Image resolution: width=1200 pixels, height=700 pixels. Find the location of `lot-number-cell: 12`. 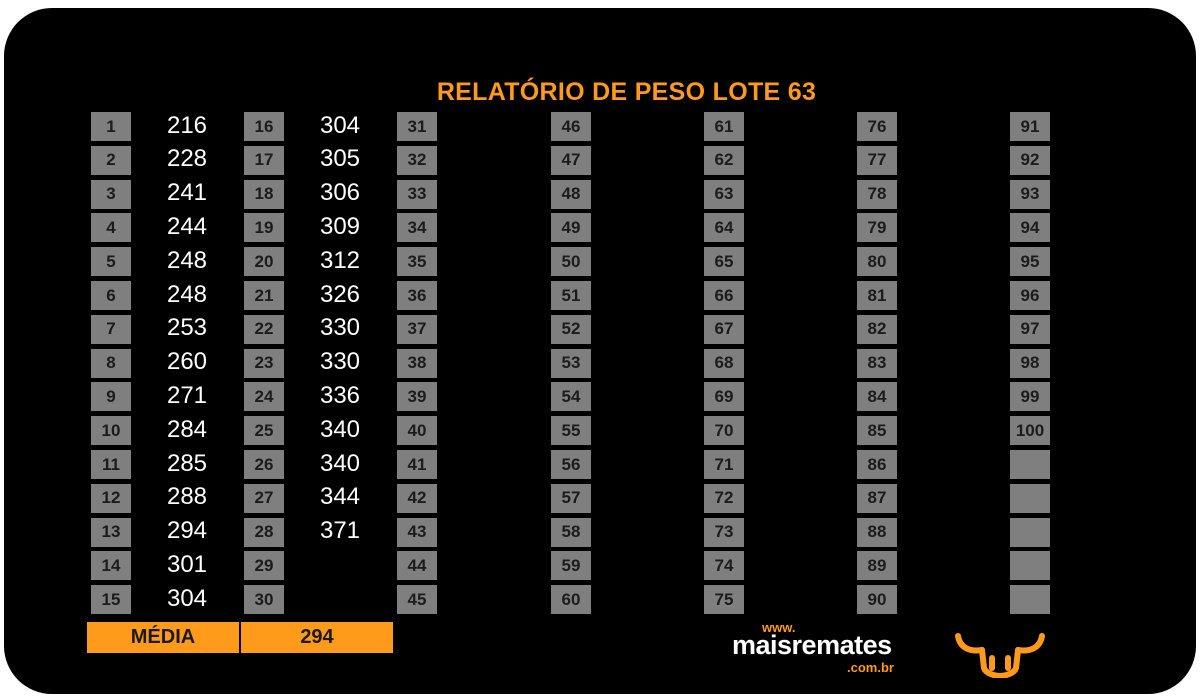

lot-number-cell: 12 is located at coordinates (111, 498).